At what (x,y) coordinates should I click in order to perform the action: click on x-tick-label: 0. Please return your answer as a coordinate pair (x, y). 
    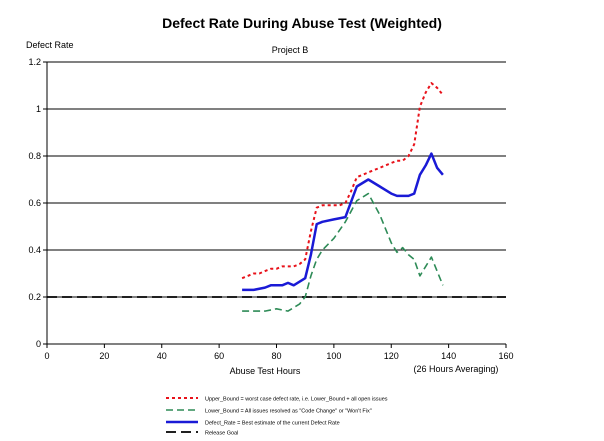
    Looking at the image, I should click on (46, 356).